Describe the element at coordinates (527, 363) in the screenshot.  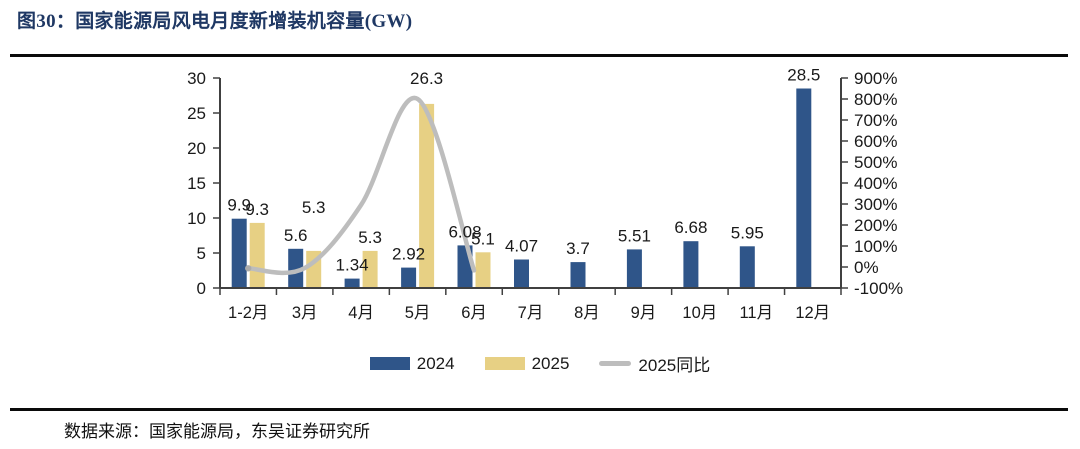
I see `legend-item-2025: 2025` at that location.